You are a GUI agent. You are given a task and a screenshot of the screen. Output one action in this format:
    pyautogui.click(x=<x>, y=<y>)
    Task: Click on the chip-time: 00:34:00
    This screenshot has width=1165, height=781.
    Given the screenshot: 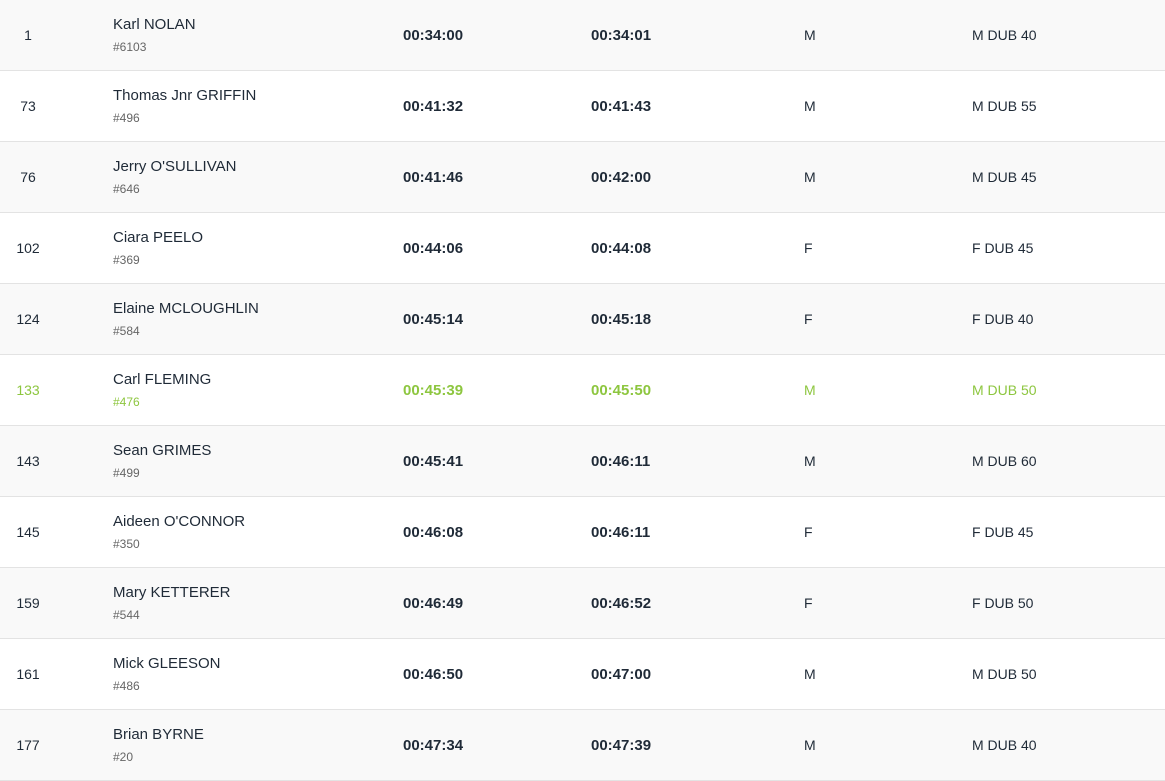 What is the action you would take?
    pyautogui.click(x=433, y=35)
    